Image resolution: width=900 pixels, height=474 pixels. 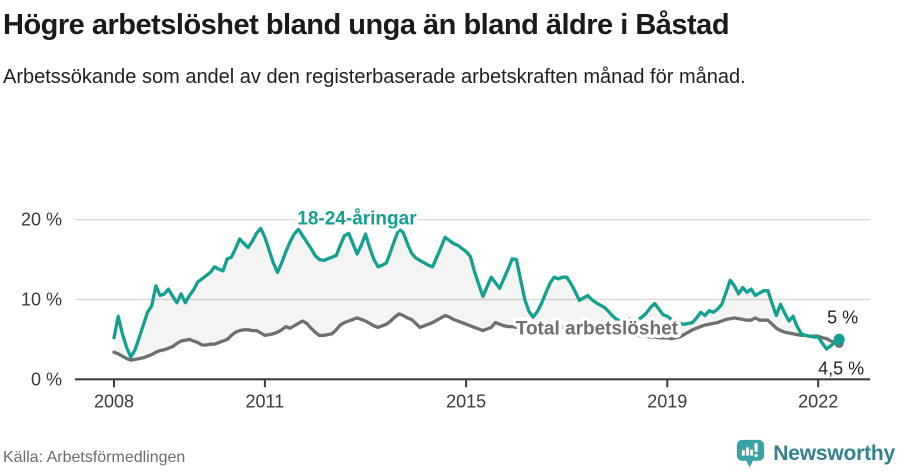 What do you see at coordinates (357, 219) in the screenshot?
I see `series-label-18-24-ringar: 18-24-åringar` at bounding box center [357, 219].